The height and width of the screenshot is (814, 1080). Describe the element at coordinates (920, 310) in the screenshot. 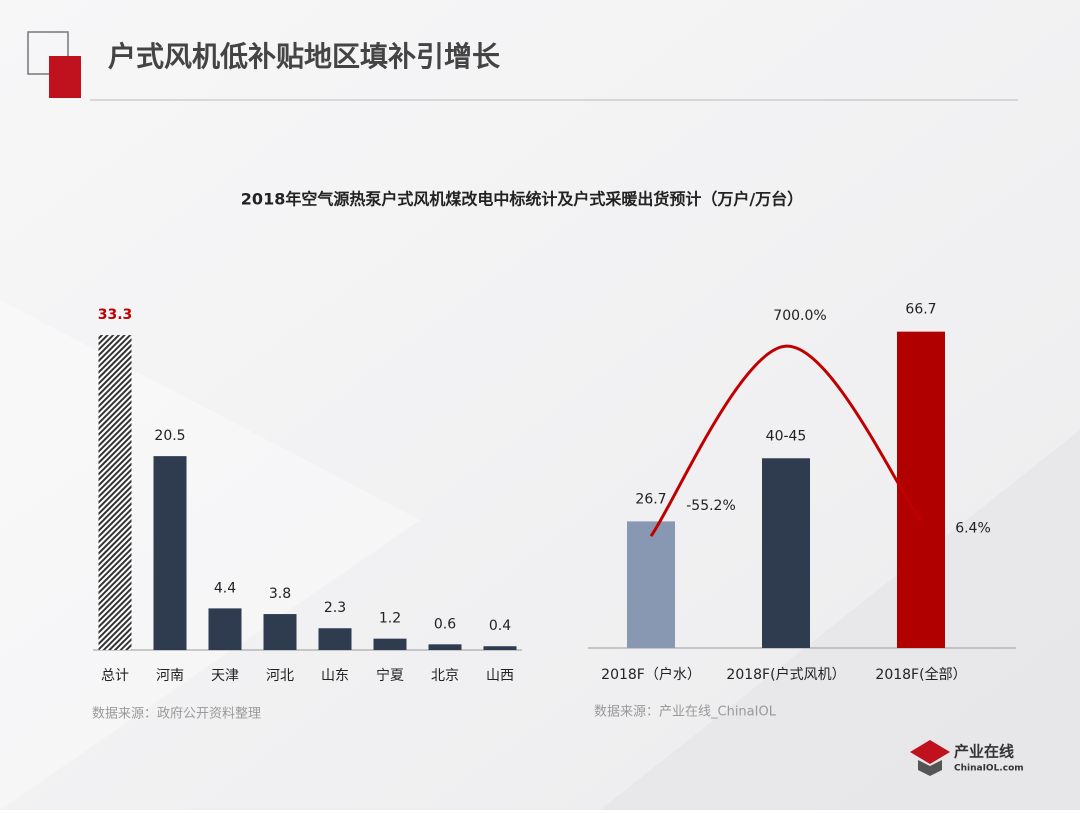

I see `value-label: 66.7` at that location.